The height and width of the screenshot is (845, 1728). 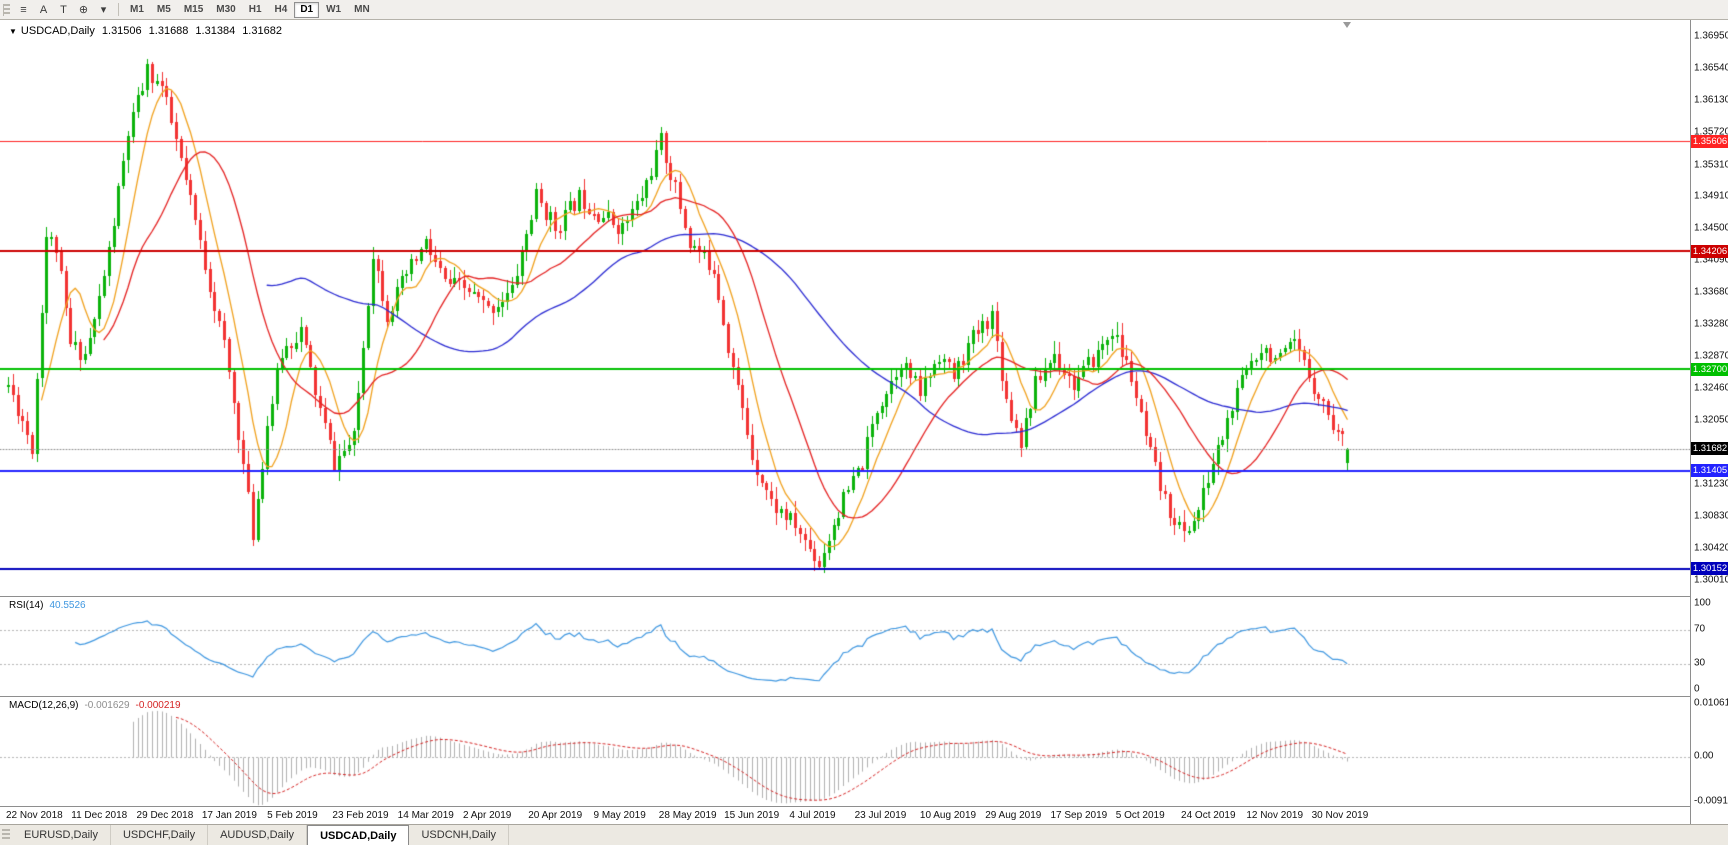 What do you see at coordinates (1711, 68) in the screenshot?
I see `price-tick-1-36540: 1.36540` at bounding box center [1711, 68].